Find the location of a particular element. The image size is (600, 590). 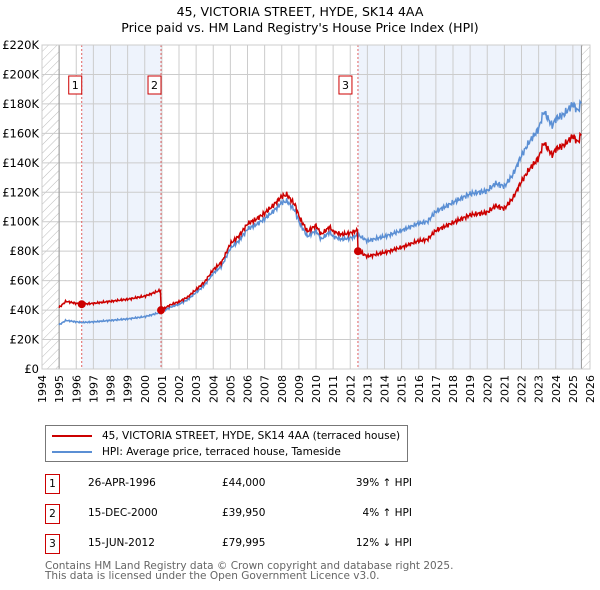

sale-price: £39,950 is located at coordinates (244, 513).